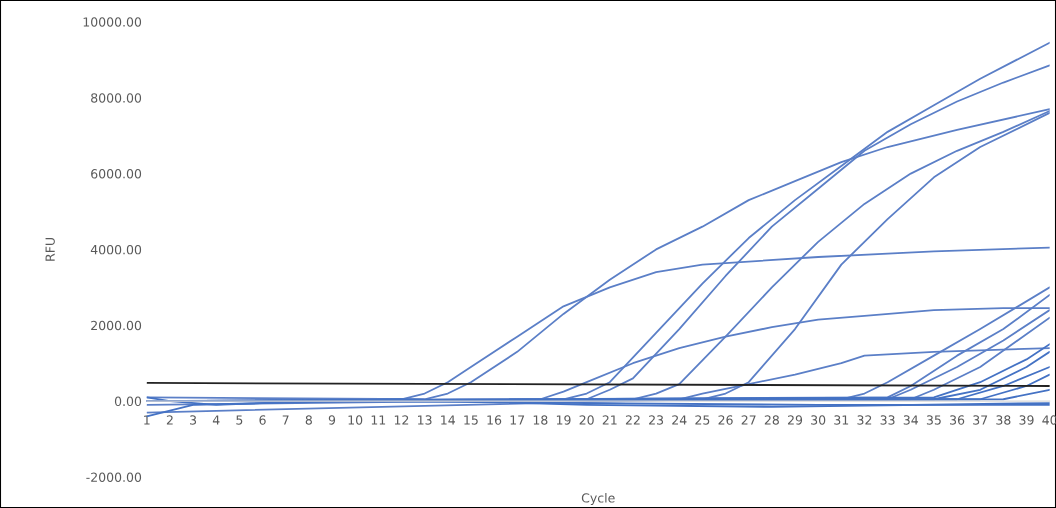  What do you see at coordinates (112, 22) in the screenshot?
I see `y-tick-label: 10000.00` at bounding box center [112, 22].